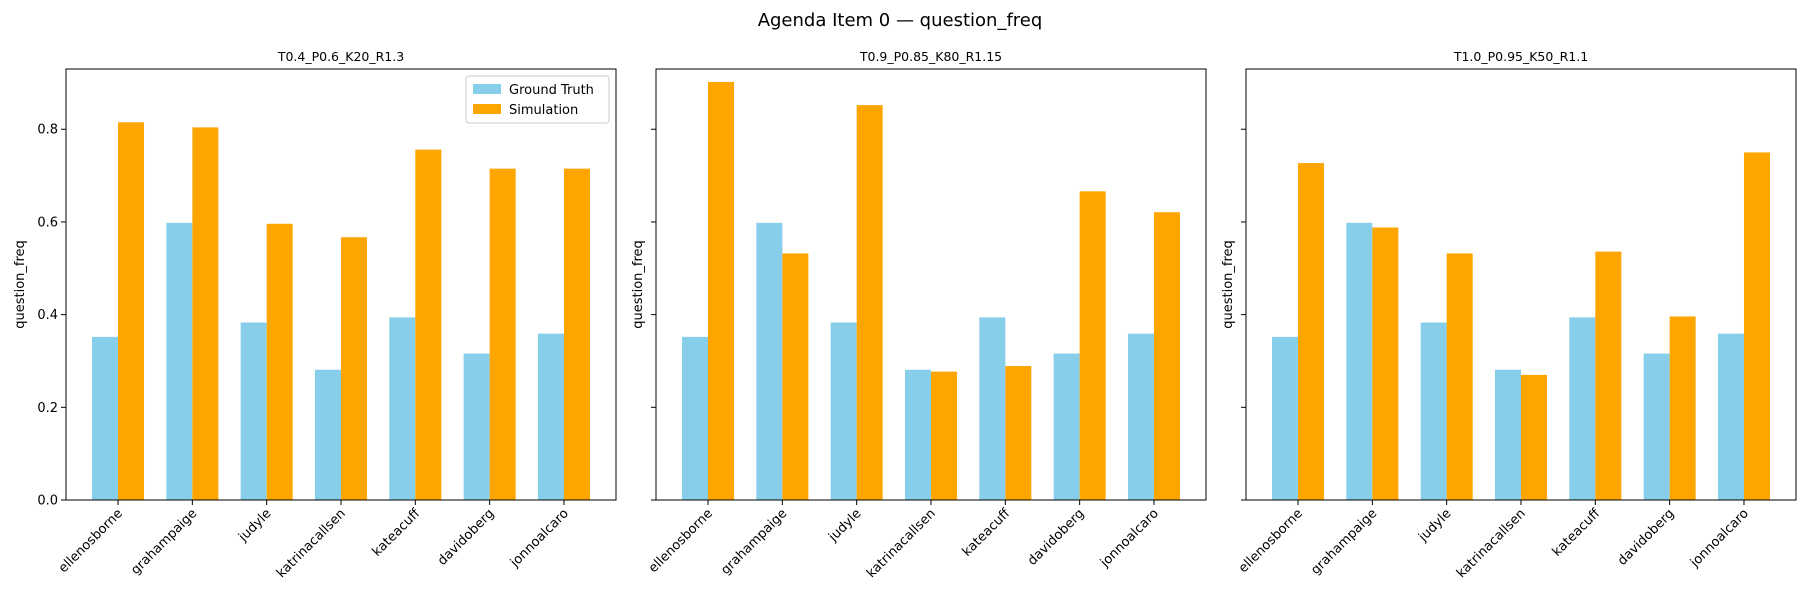 The width and height of the screenshot is (1800, 600). I want to click on legend: Ground Truth Simulation, so click(537, 99).